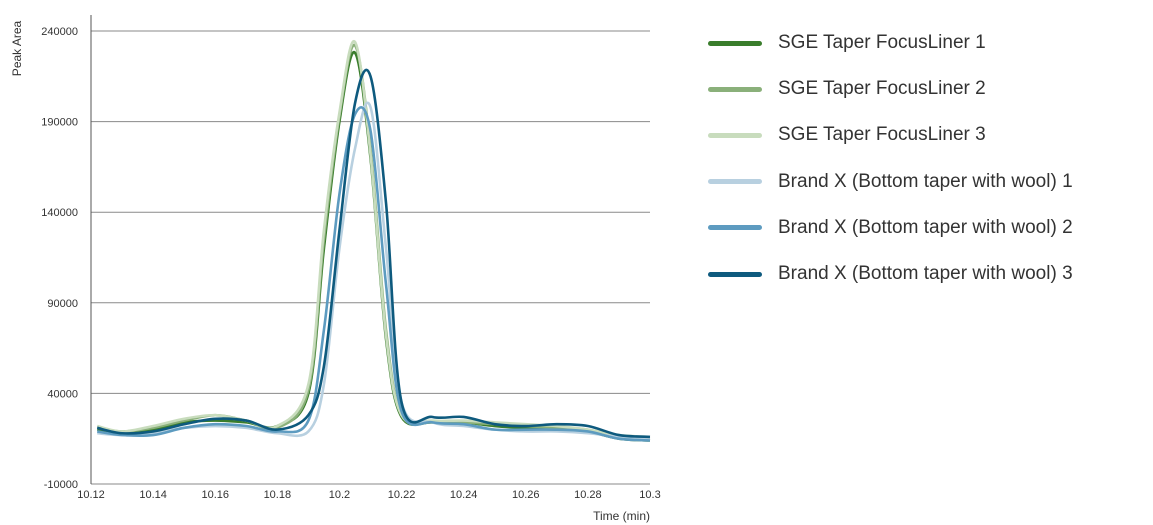  What do you see at coordinates (882, 43) in the screenshot?
I see `legend-label: SGE Taper FocusLiner 1` at bounding box center [882, 43].